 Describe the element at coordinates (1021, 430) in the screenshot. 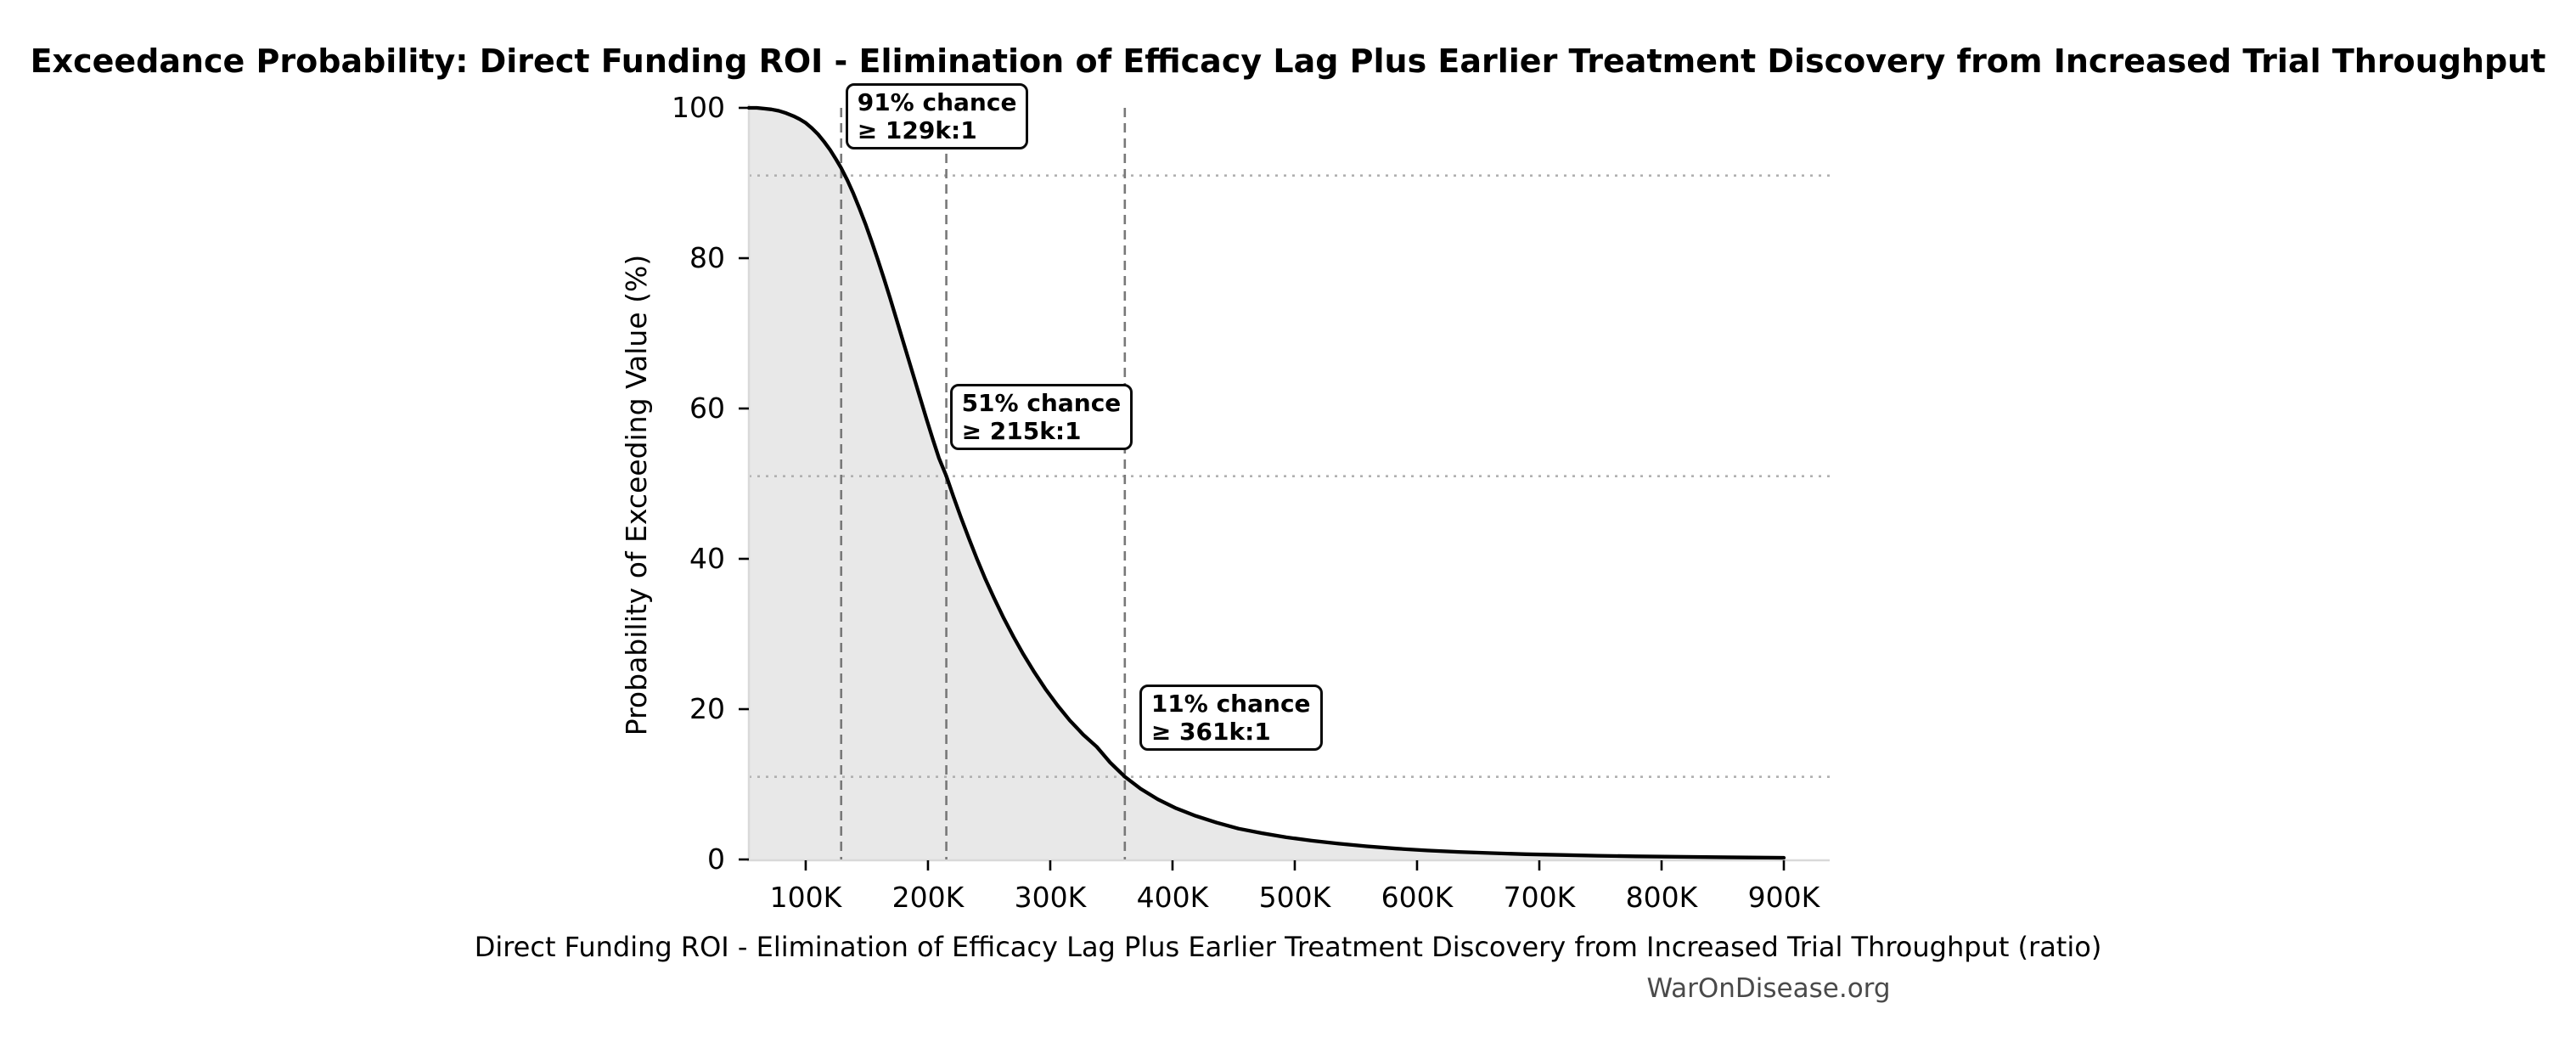

I see `annotation-threshold-text: ≥ 215k:1` at that location.